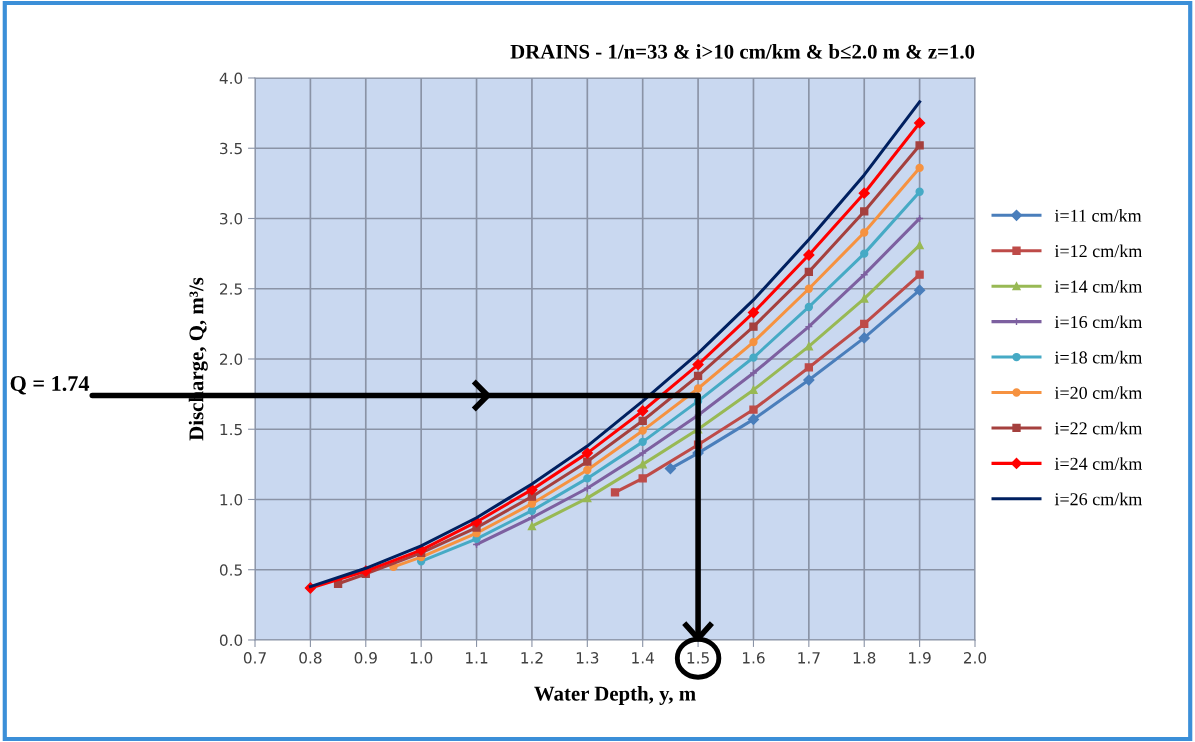  What do you see at coordinates (421, 658) in the screenshot?
I see `x-tick-label: 1.0` at bounding box center [421, 658].